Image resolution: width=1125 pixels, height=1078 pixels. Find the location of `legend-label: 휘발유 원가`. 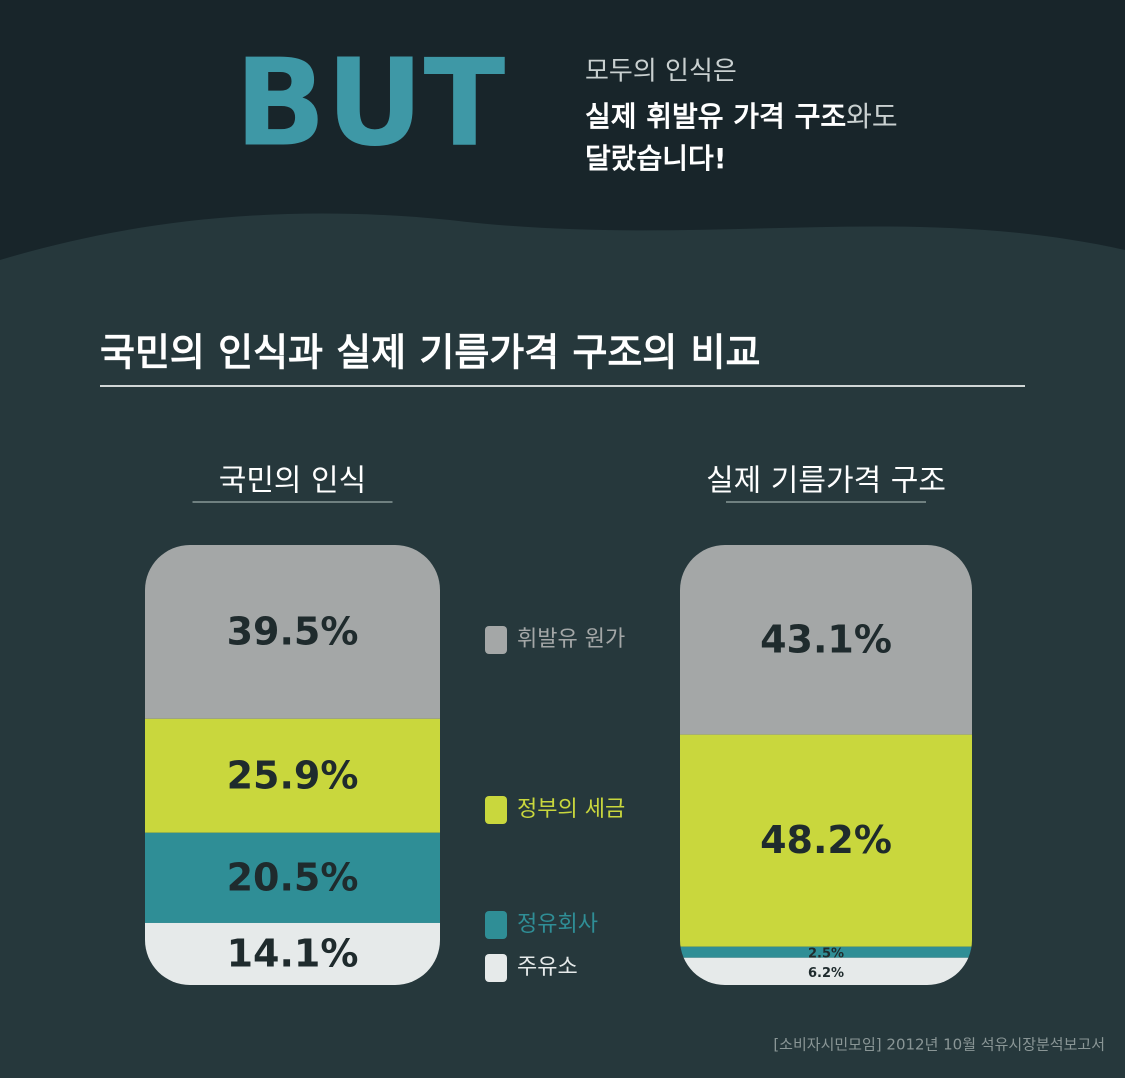

legend-label: 휘발유 원가 is located at coordinates (571, 639).